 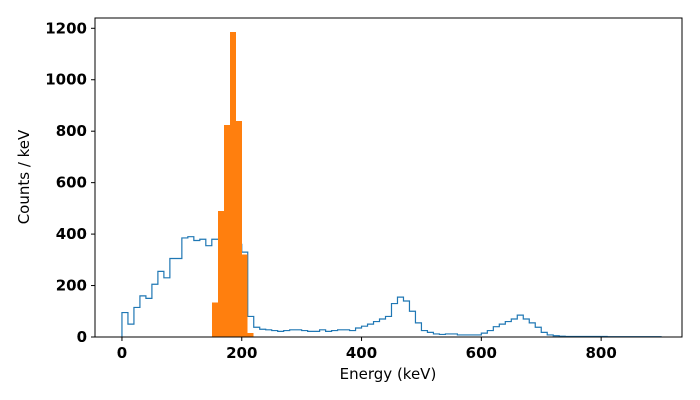 What do you see at coordinates (82, 337) in the screenshot?
I see `y-tick-label: 0` at bounding box center [82, 337].